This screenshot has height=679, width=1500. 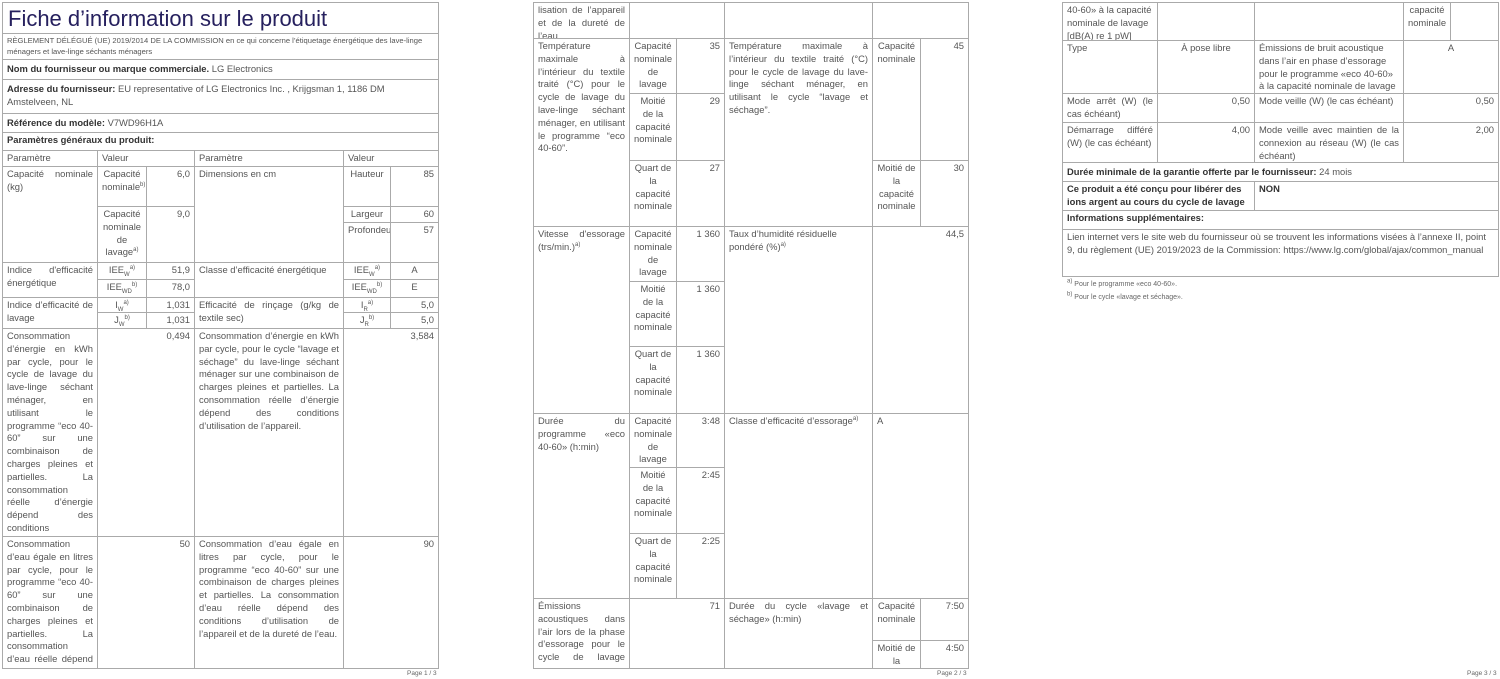 What do you see at coordinates (81, 139) in the screenshot?
I see `general-params-heading-text: Paramètres généraux du produit:` at bounding box center [81, 139].